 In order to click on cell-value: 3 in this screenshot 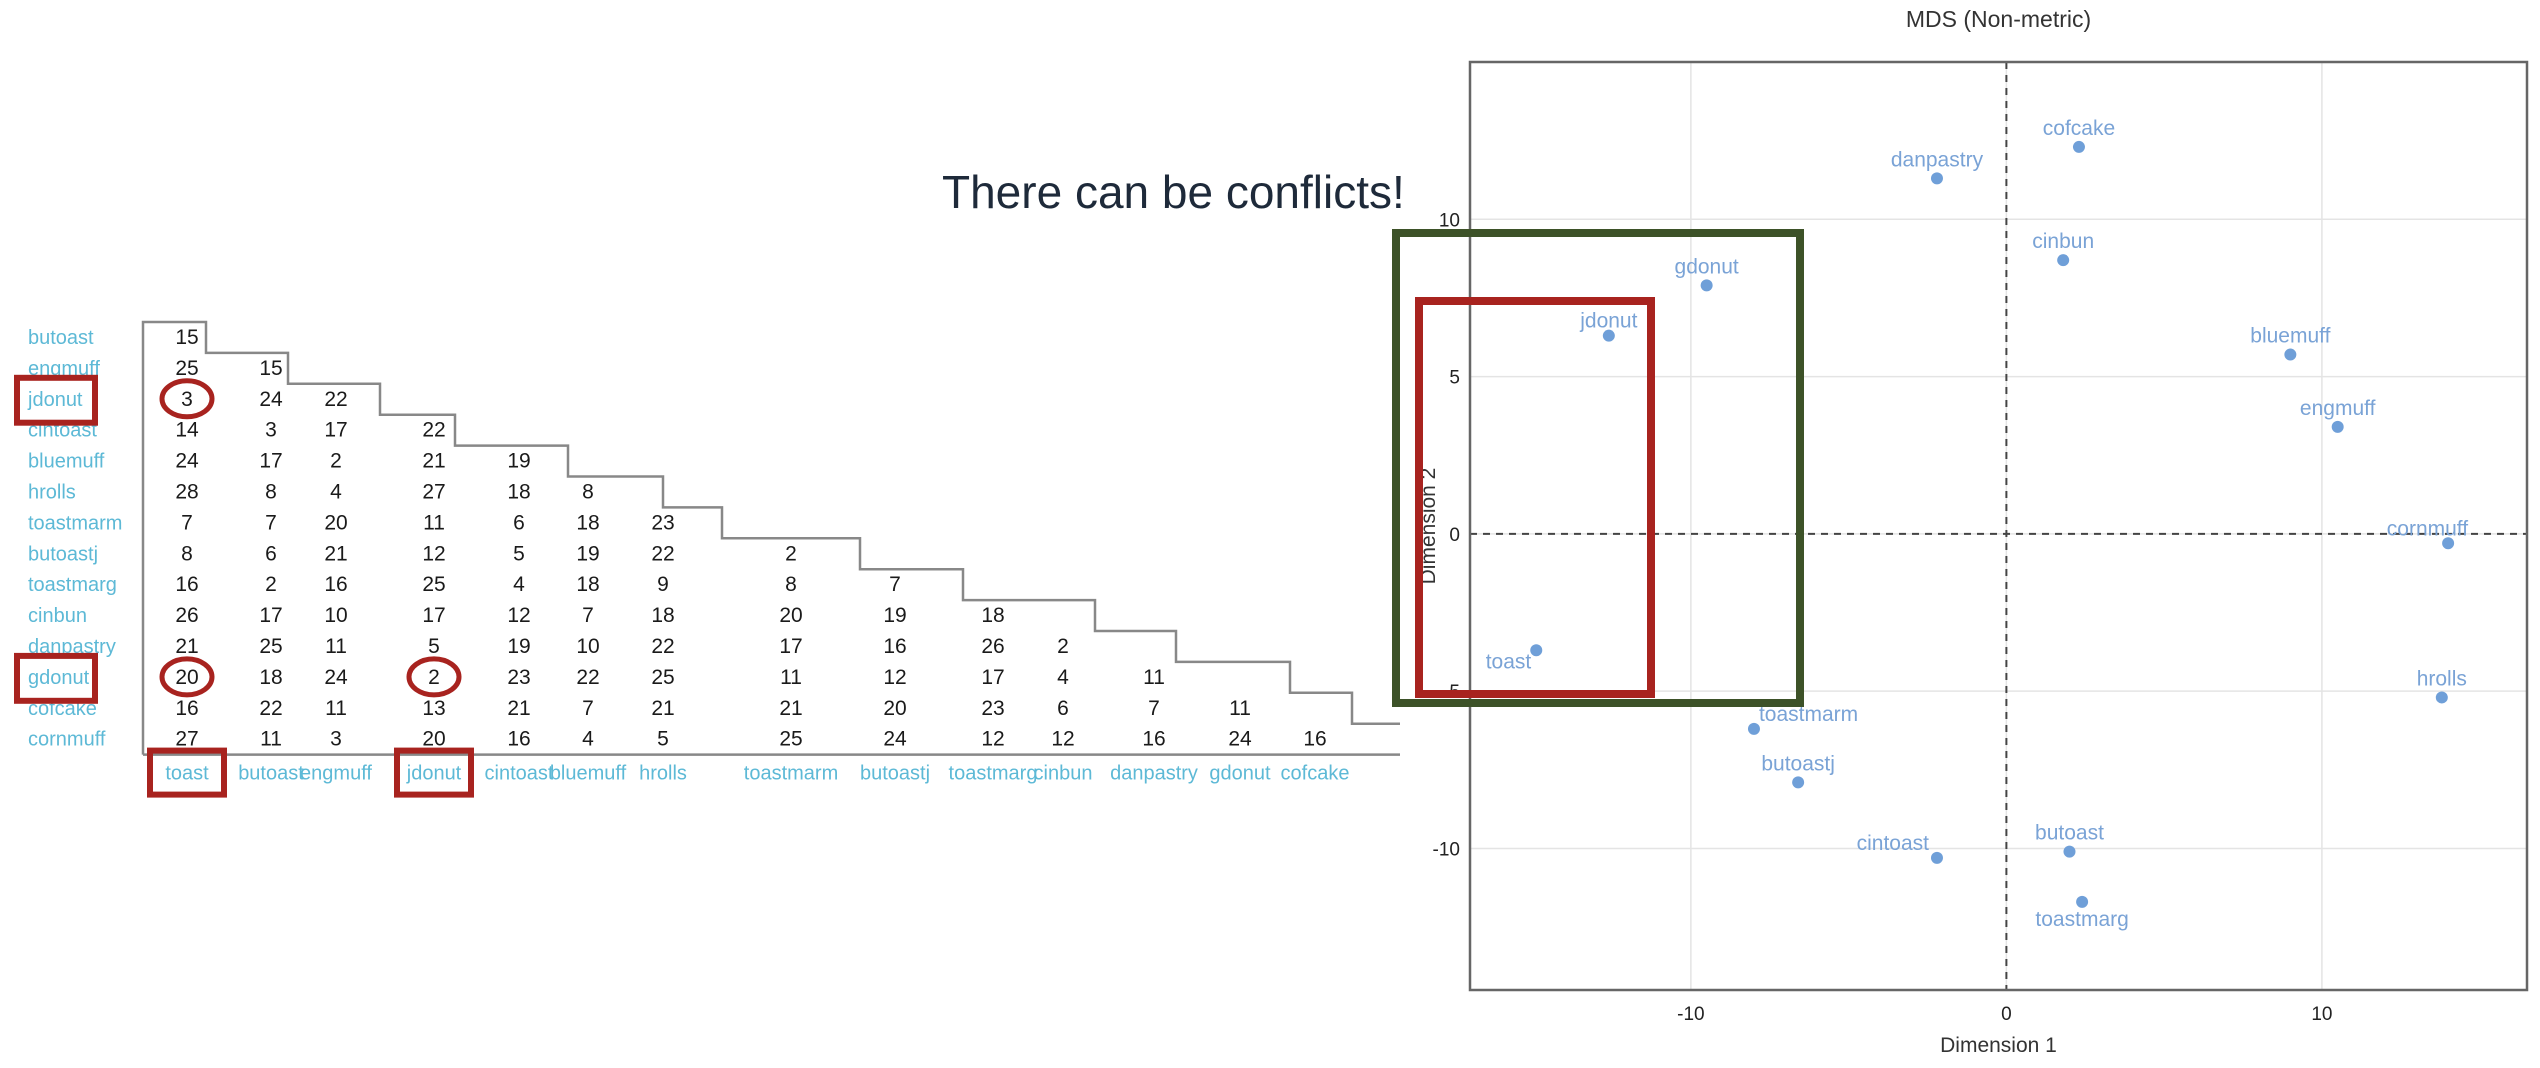, I will do `click(187, 399)`.